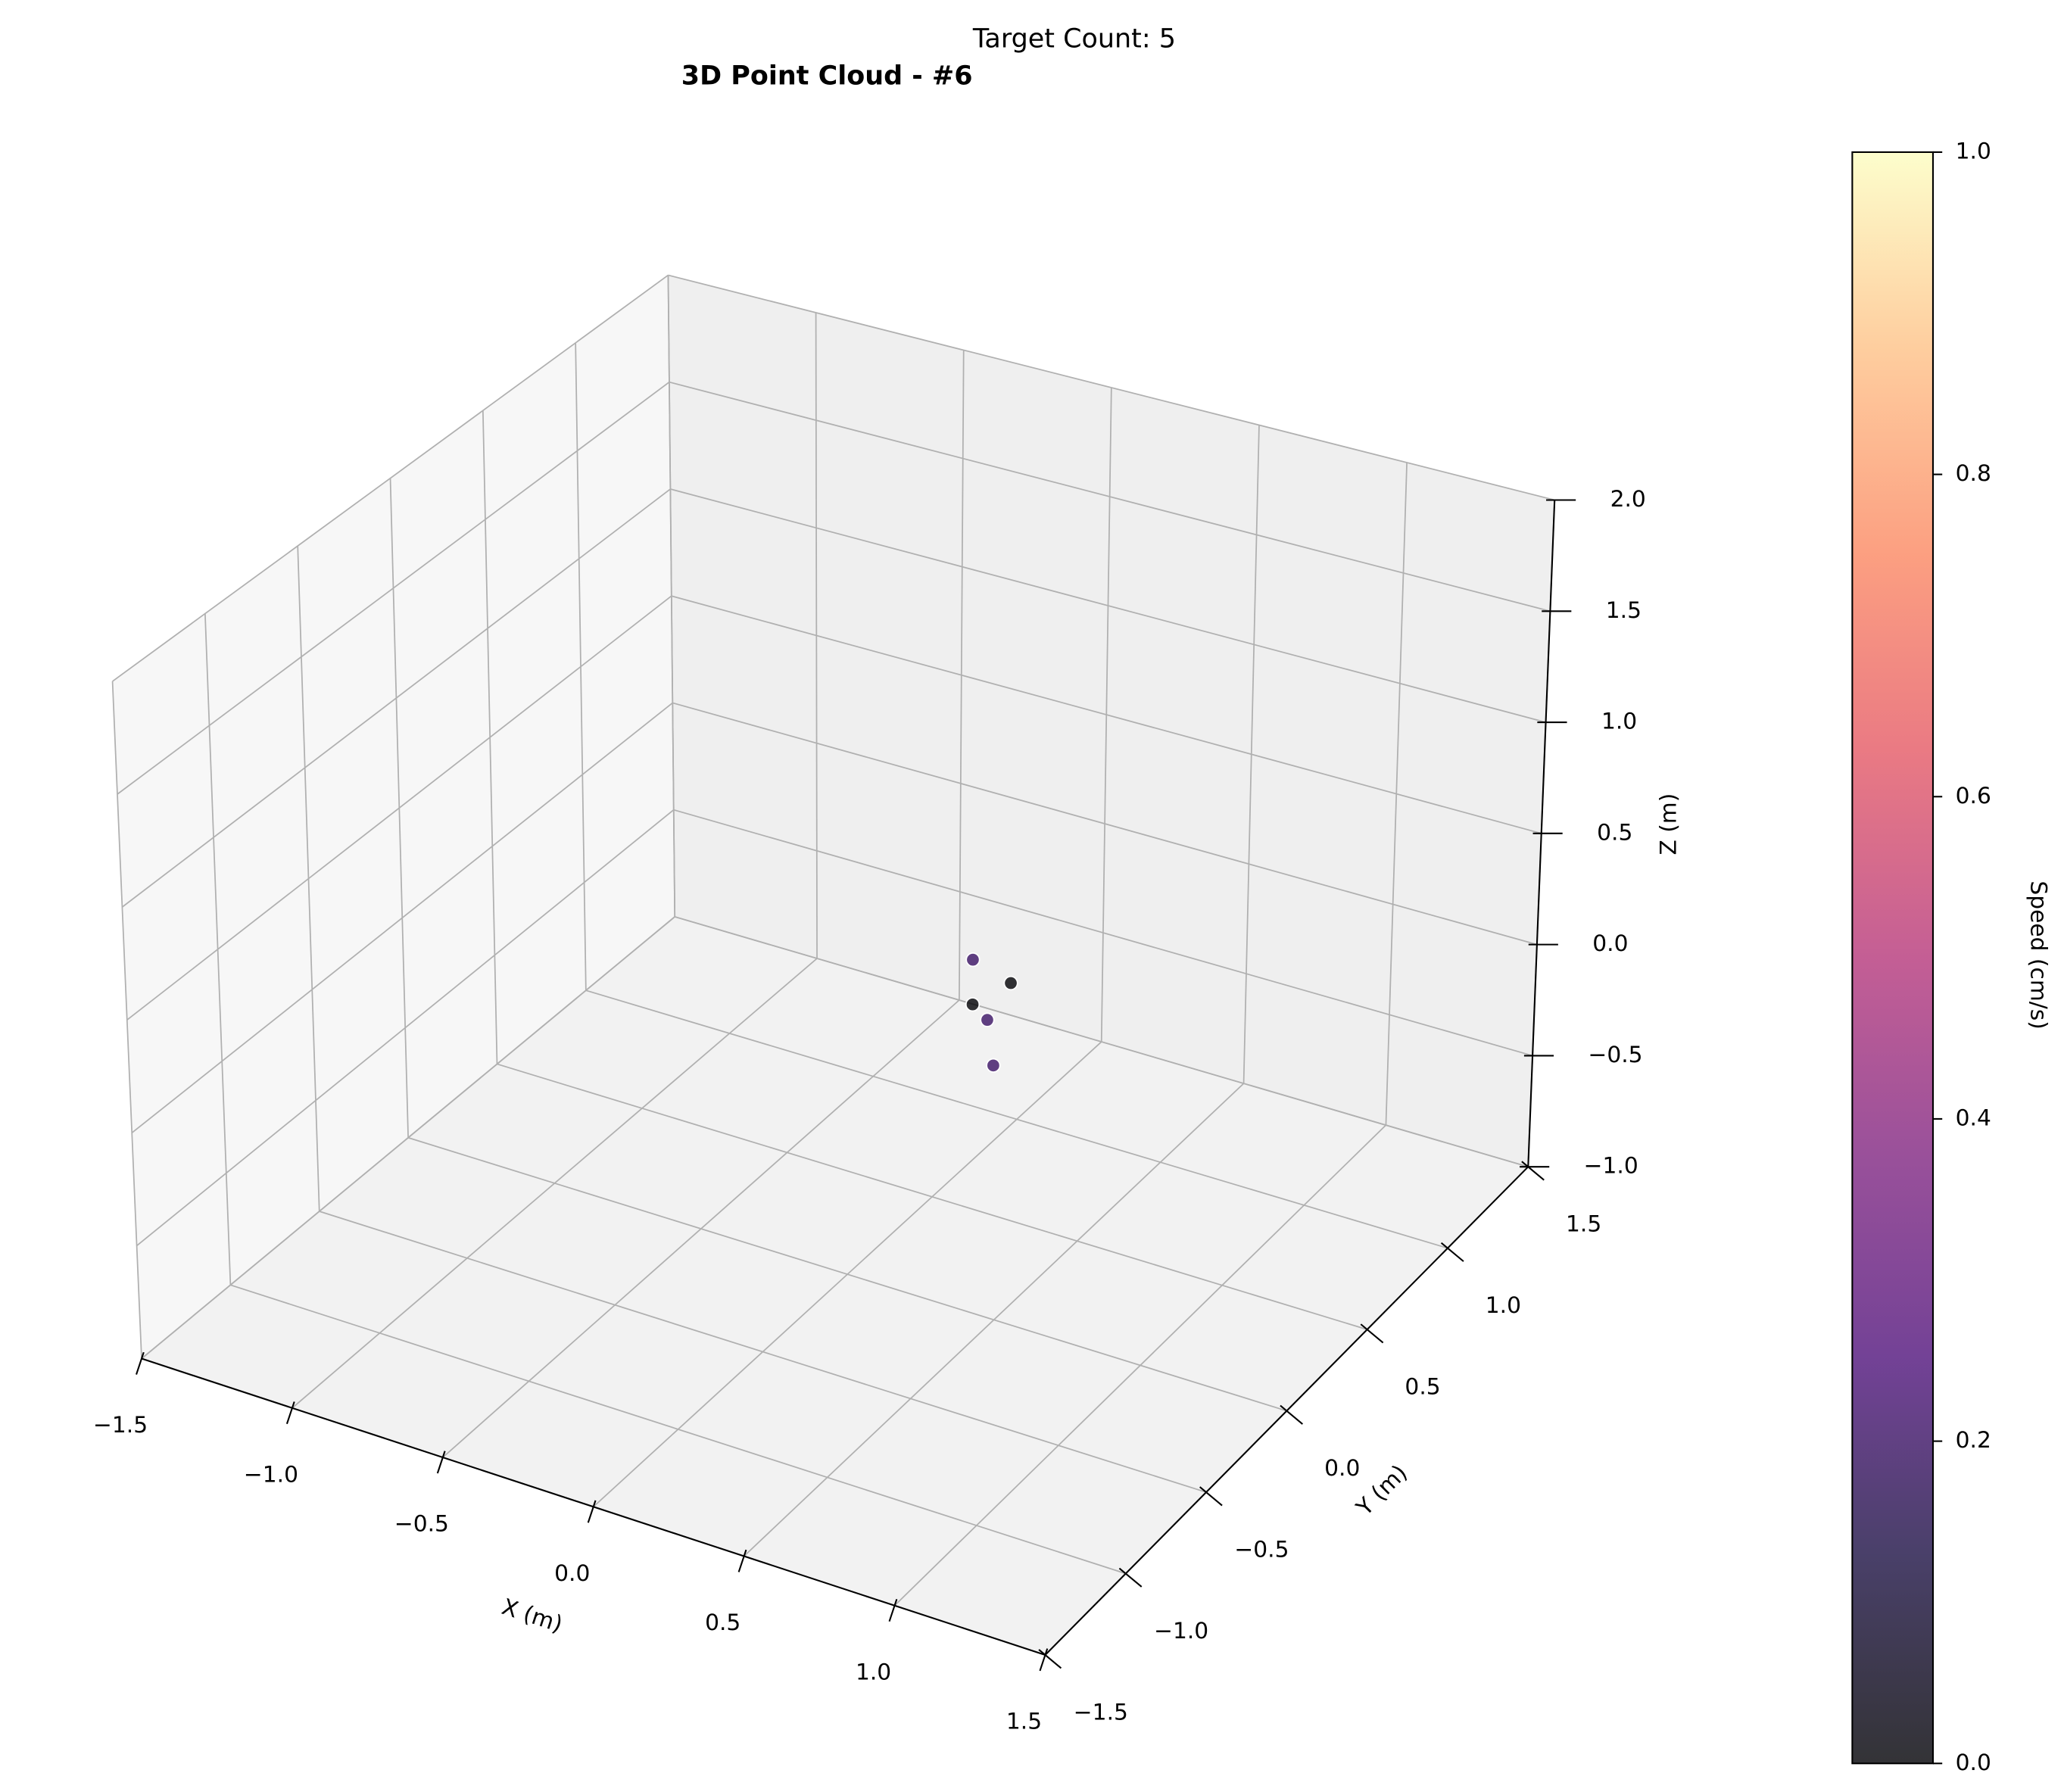 The height and width of the screenshot is (1792, 2064). Describe the element at coordinates (1614, 832) in the screenshot. I see `z-tick-label: 0.5` at that location.